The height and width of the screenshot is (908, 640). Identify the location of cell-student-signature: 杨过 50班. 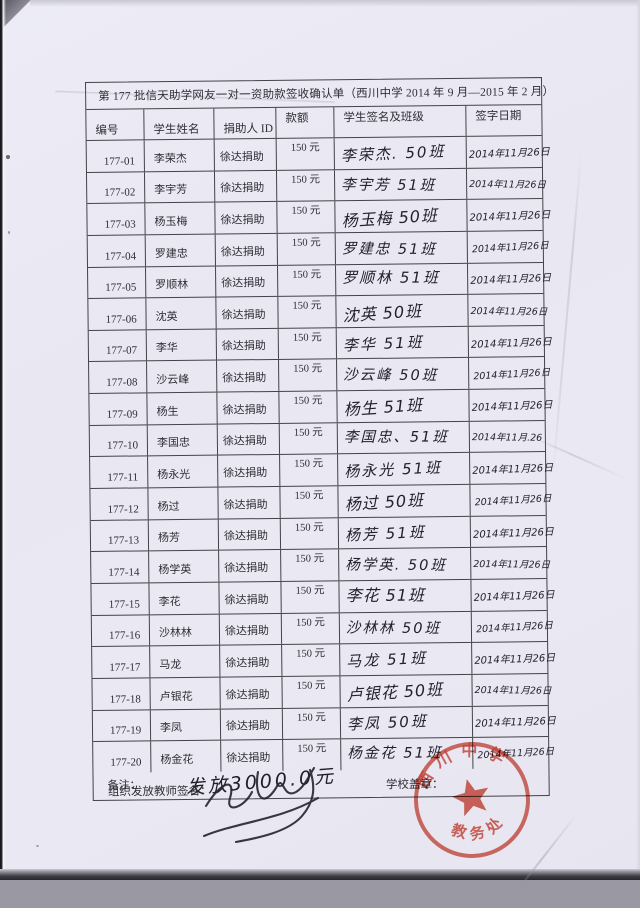
(404, 500).